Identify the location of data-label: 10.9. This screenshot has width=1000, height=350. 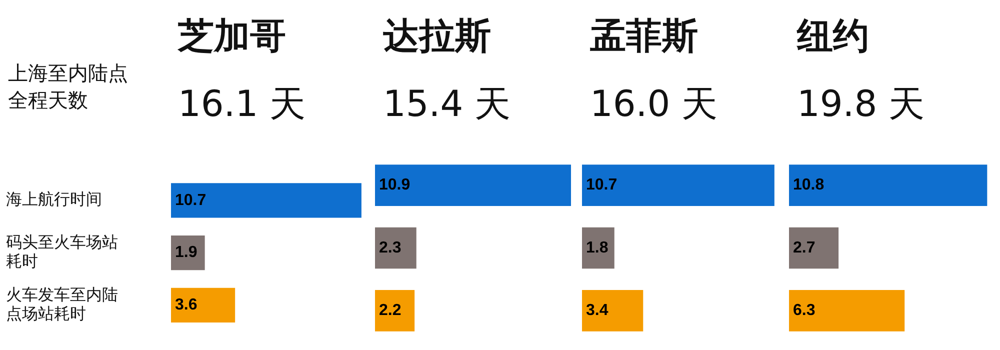
(394, 185).